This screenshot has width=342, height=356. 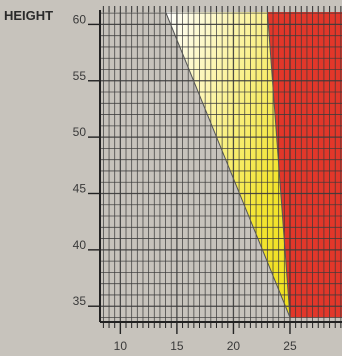 I want to click on x-tick-label: 25, so click(x=290, y=346).